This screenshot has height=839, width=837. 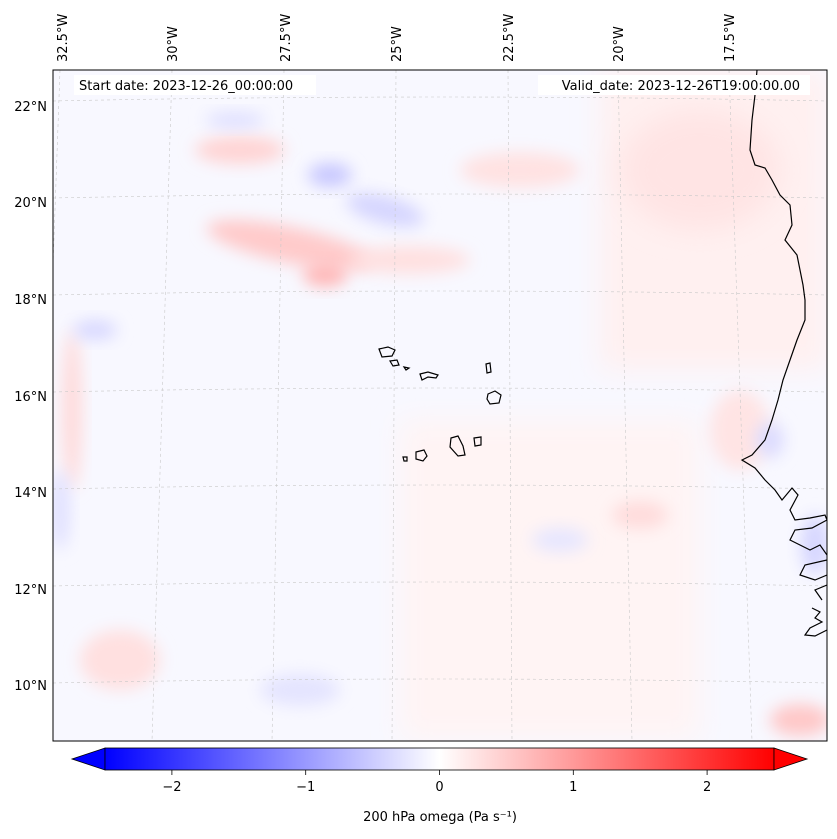 I want to click on lon-label: 30°W, so click(x=173, y=44).